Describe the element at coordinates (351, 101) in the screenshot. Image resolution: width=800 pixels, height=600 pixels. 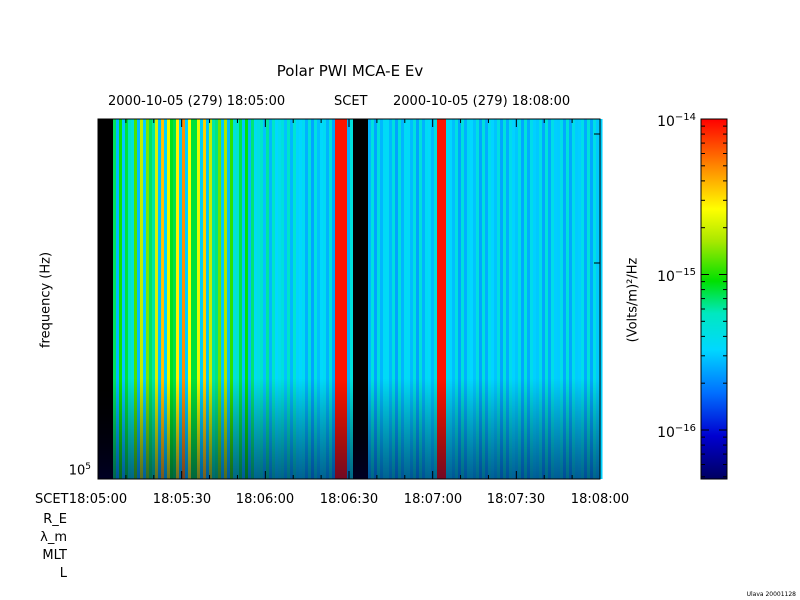
I see `top-axis-mid-label: SCET` at that location.